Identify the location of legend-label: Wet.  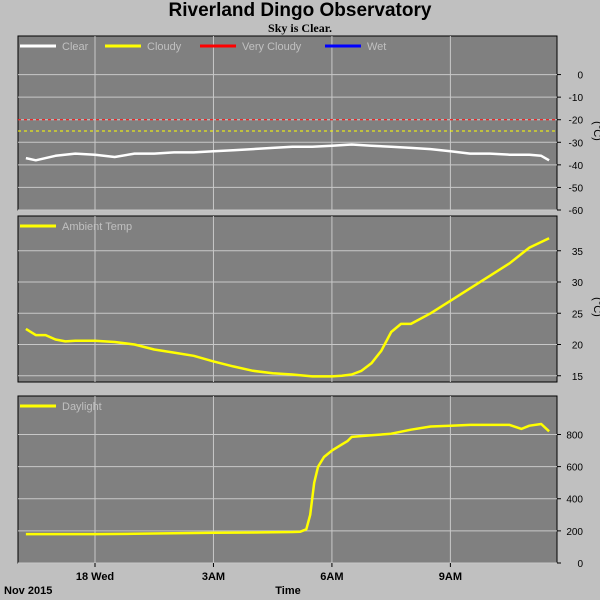
(376, 47).